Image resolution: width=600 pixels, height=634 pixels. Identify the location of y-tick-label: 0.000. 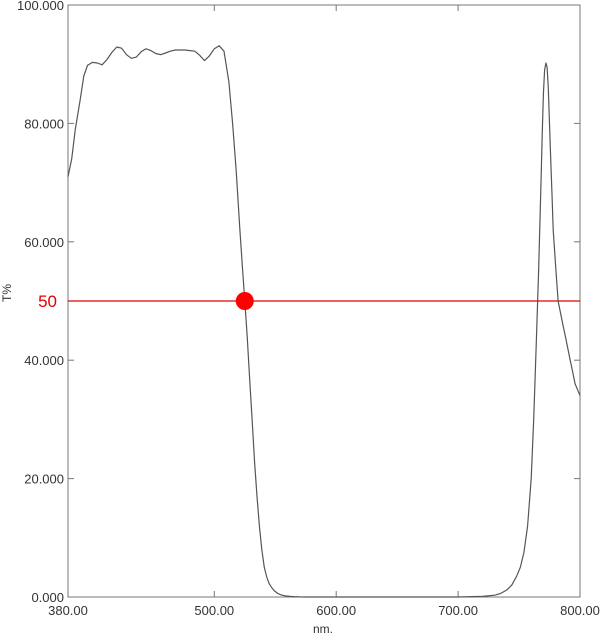
(47, 597).